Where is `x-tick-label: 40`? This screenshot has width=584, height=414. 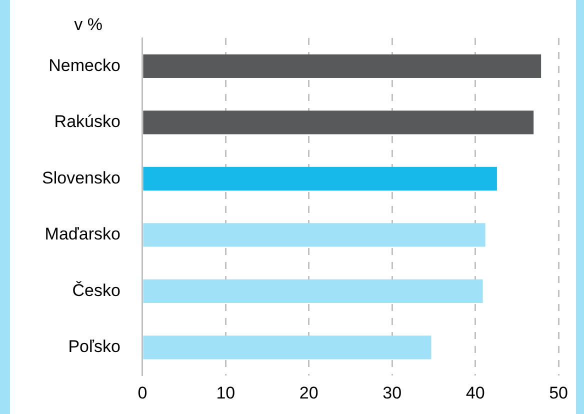
x-tick-label: 40 is located at coordinates (475, 392).